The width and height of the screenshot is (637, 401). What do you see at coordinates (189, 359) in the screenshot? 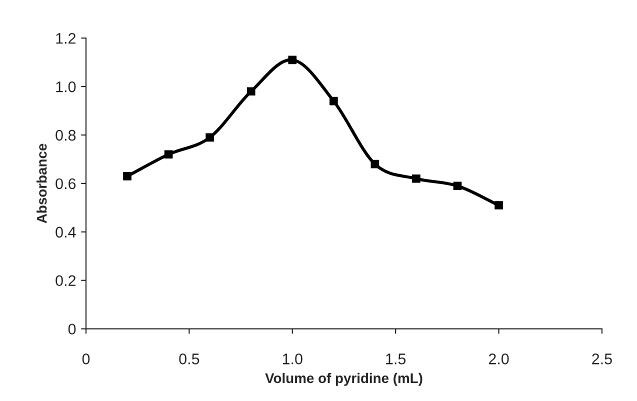
I see `x-tick-label: 0.5` at bounding box center [189, 359].